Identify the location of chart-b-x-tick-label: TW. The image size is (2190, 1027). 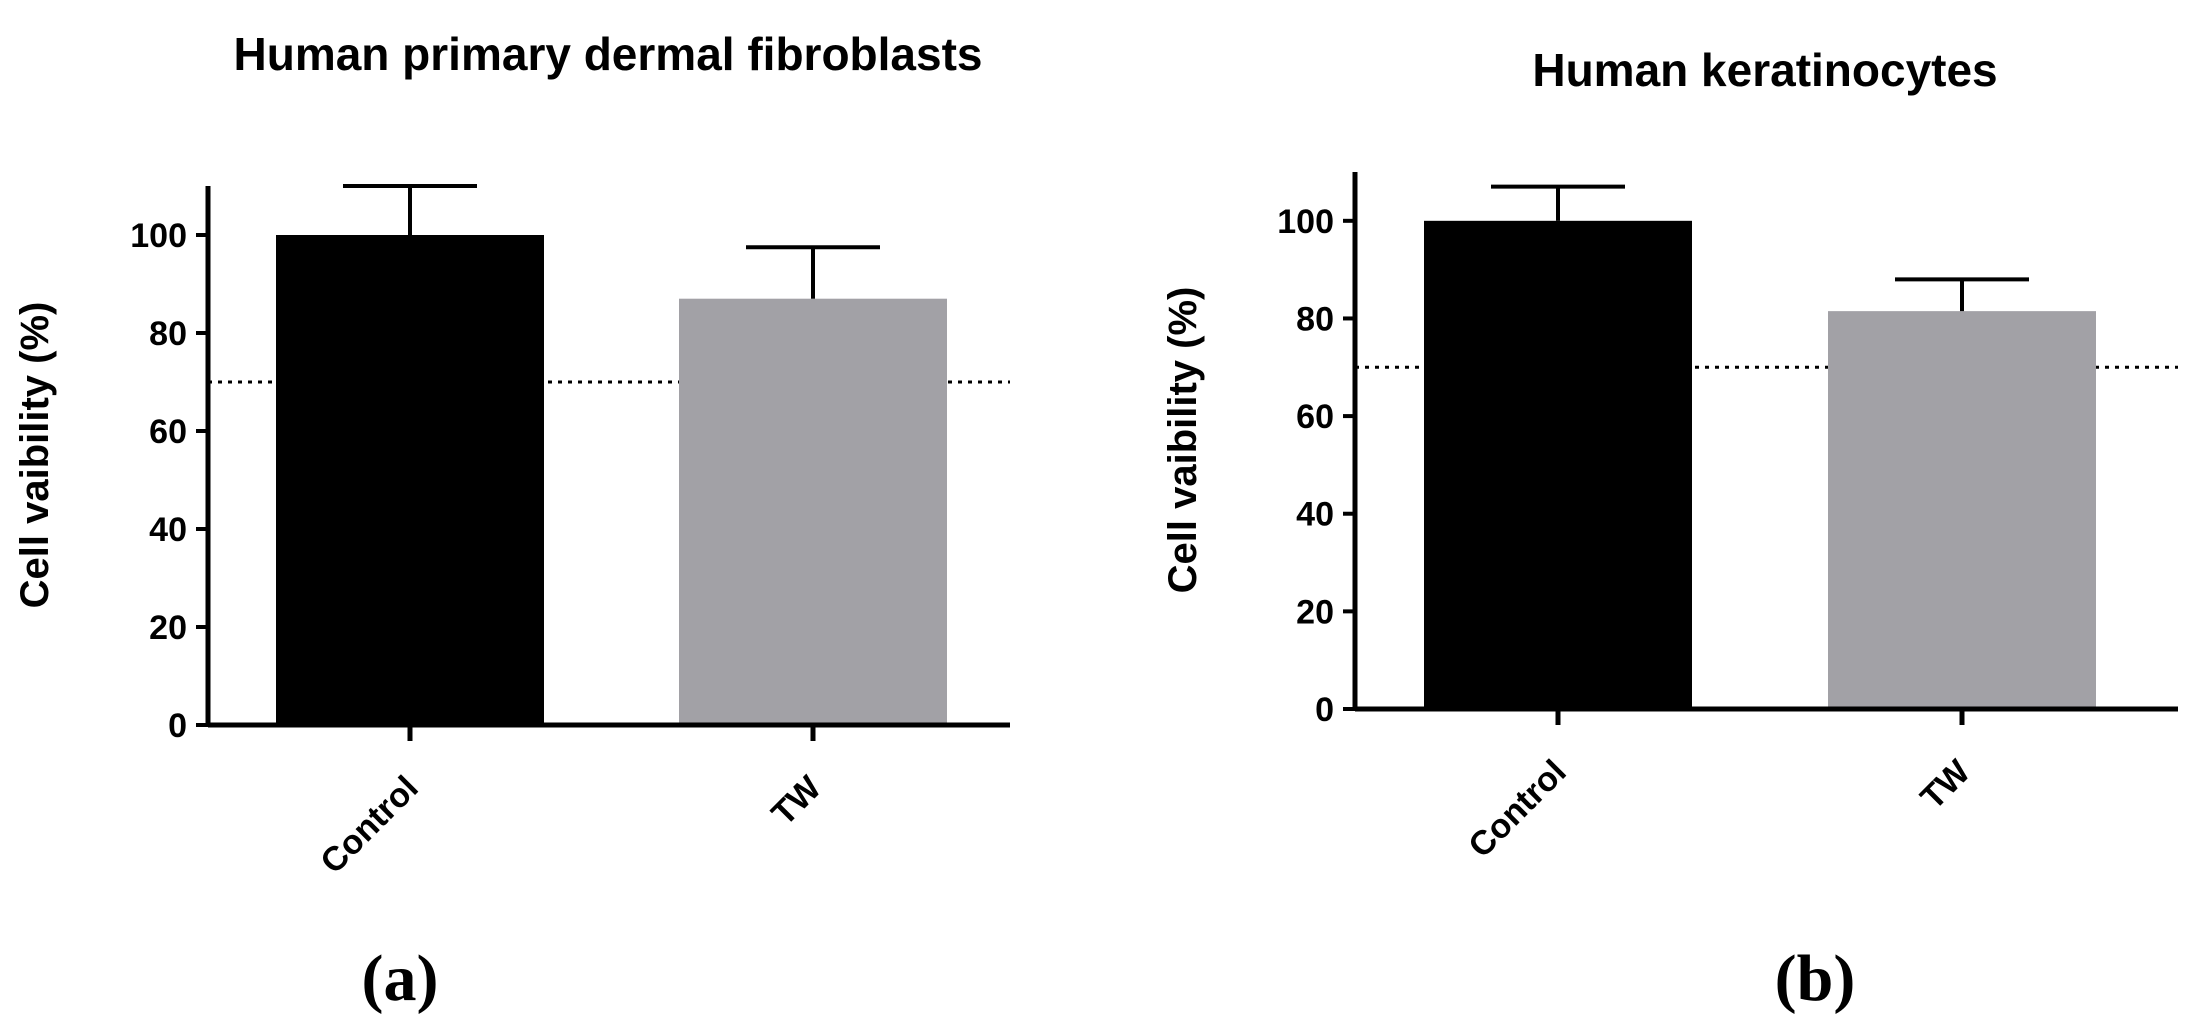
(1945, 784).